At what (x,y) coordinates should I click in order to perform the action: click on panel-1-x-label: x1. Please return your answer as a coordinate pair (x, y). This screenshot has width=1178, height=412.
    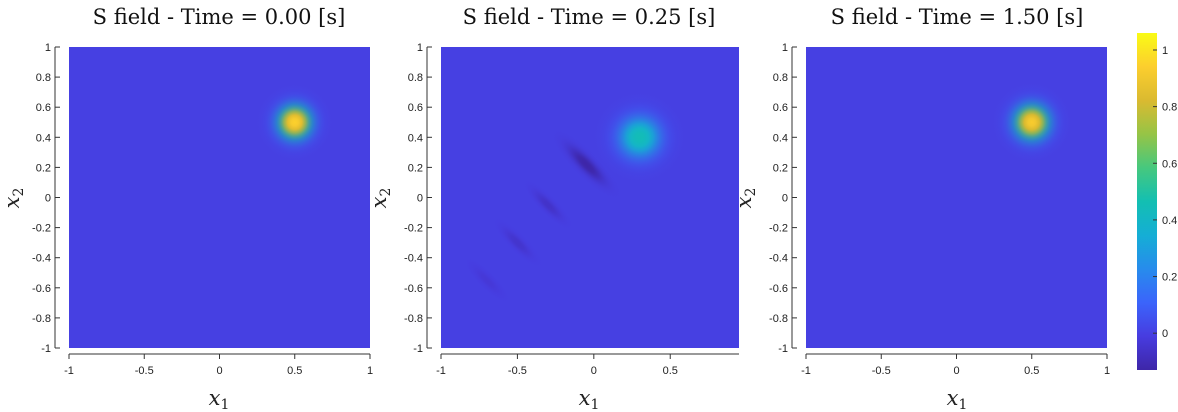
    Looking at the image, I should click on (219, 399).